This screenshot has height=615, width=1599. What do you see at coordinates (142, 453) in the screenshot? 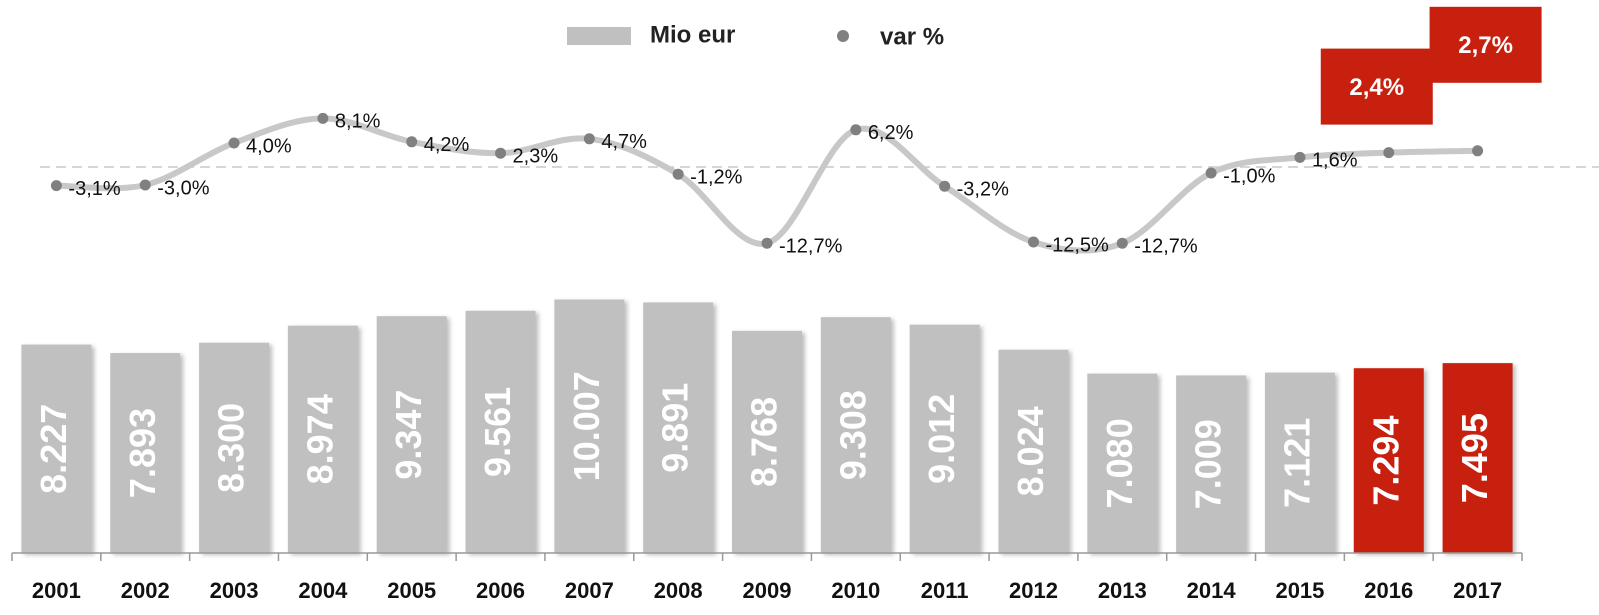
I see `bar-value-label: 7.893` at bounding box center [142, 453].